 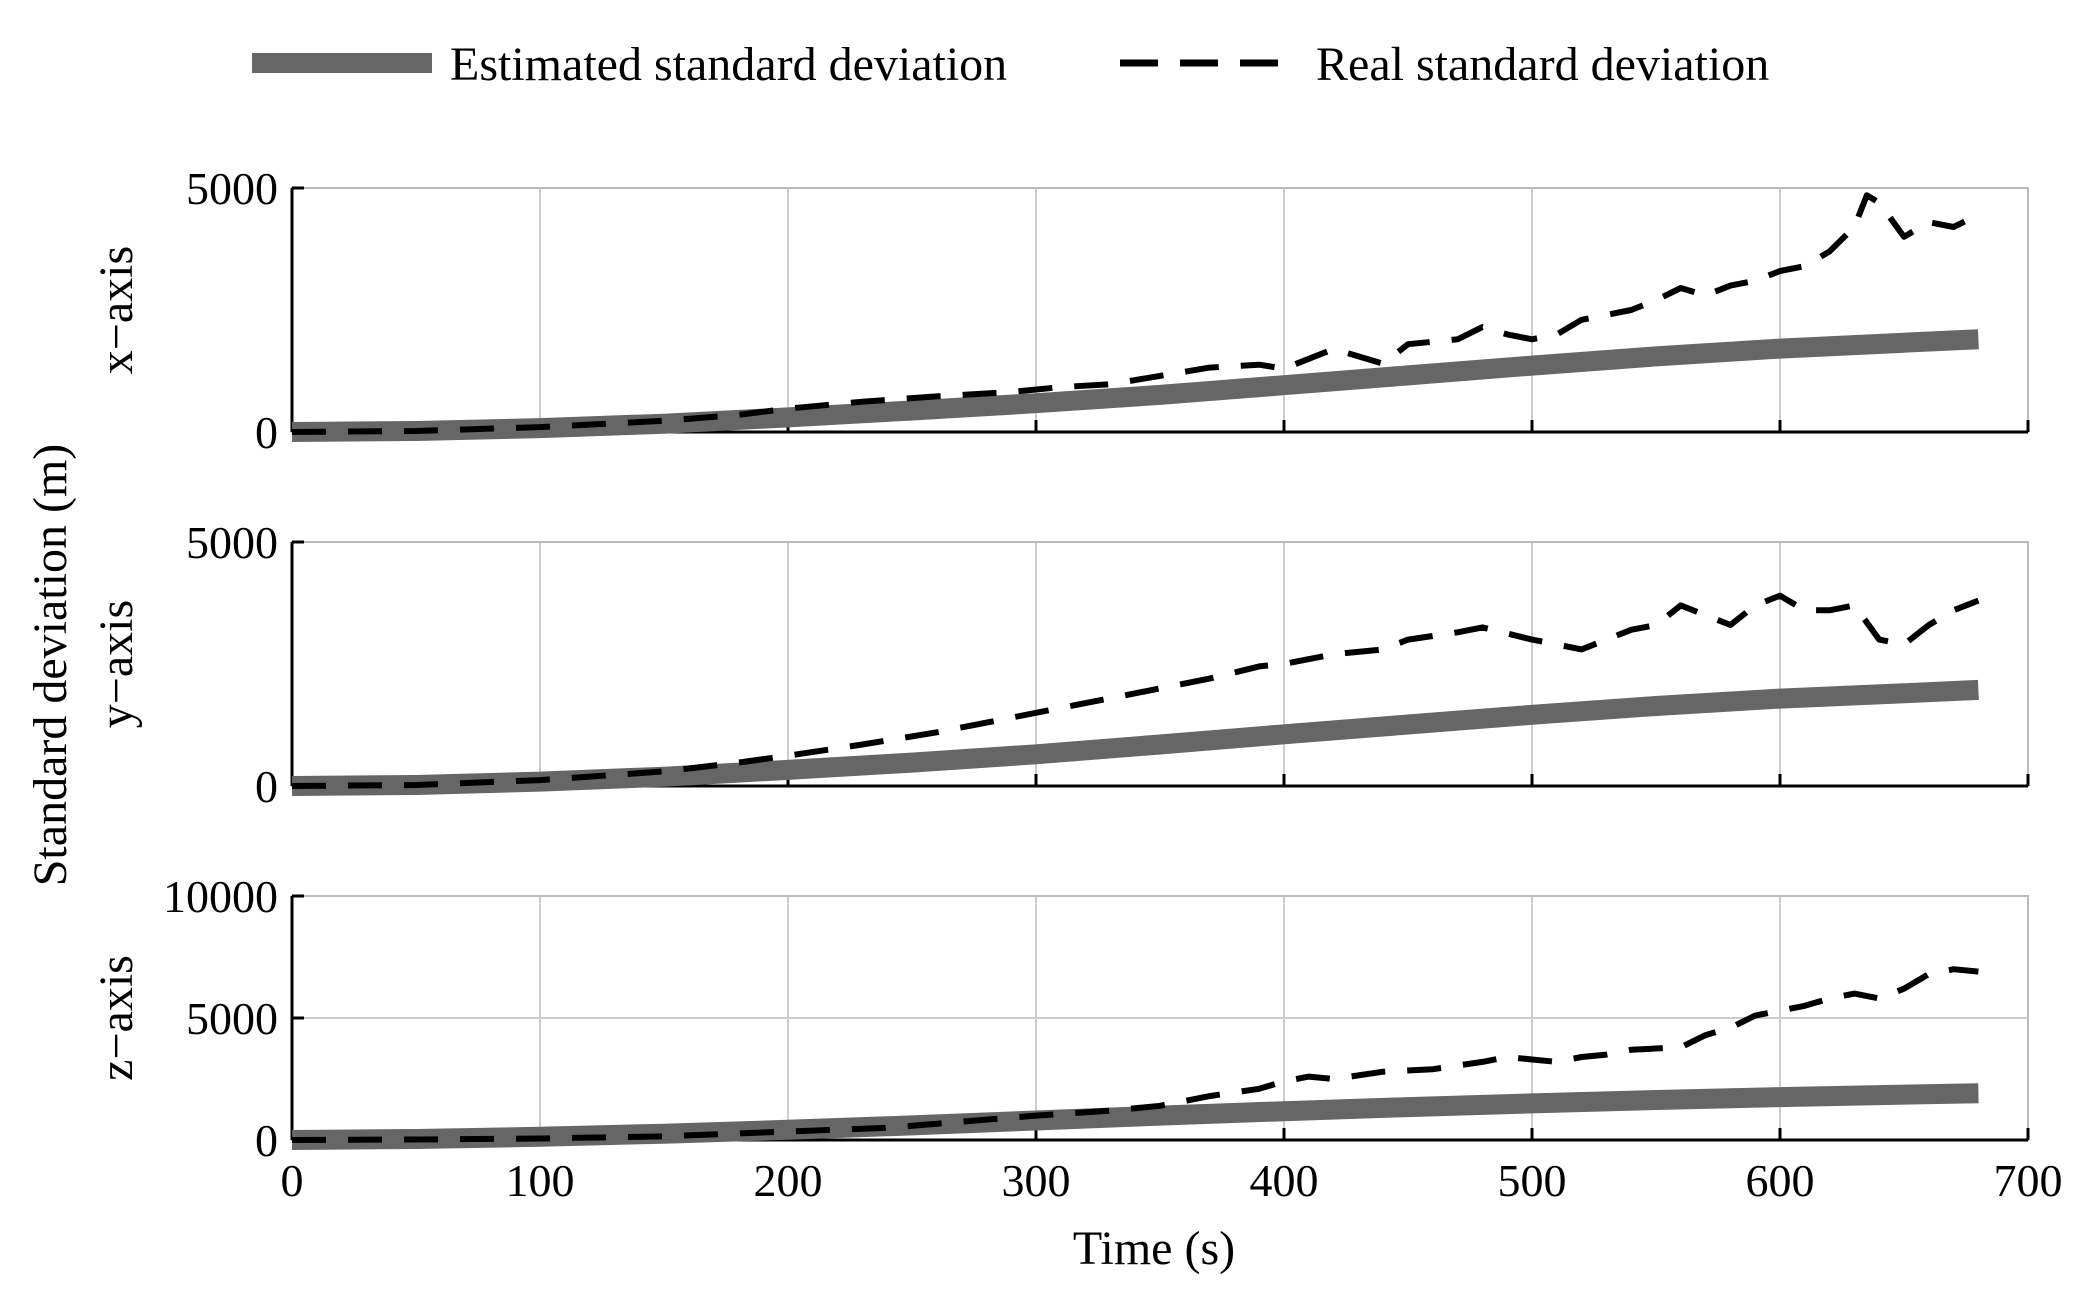 I want to click on x-tick-label: 300, so click(x=1036, y=1180).